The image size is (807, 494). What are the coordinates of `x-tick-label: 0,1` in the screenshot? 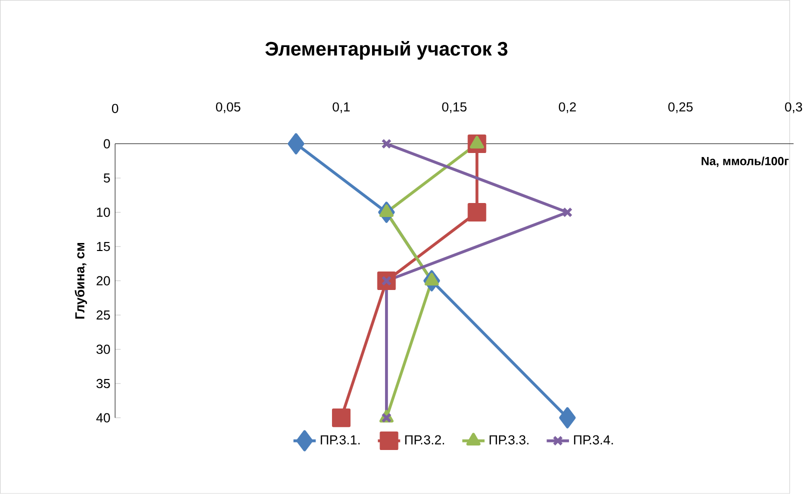 It's located at (341, 108).